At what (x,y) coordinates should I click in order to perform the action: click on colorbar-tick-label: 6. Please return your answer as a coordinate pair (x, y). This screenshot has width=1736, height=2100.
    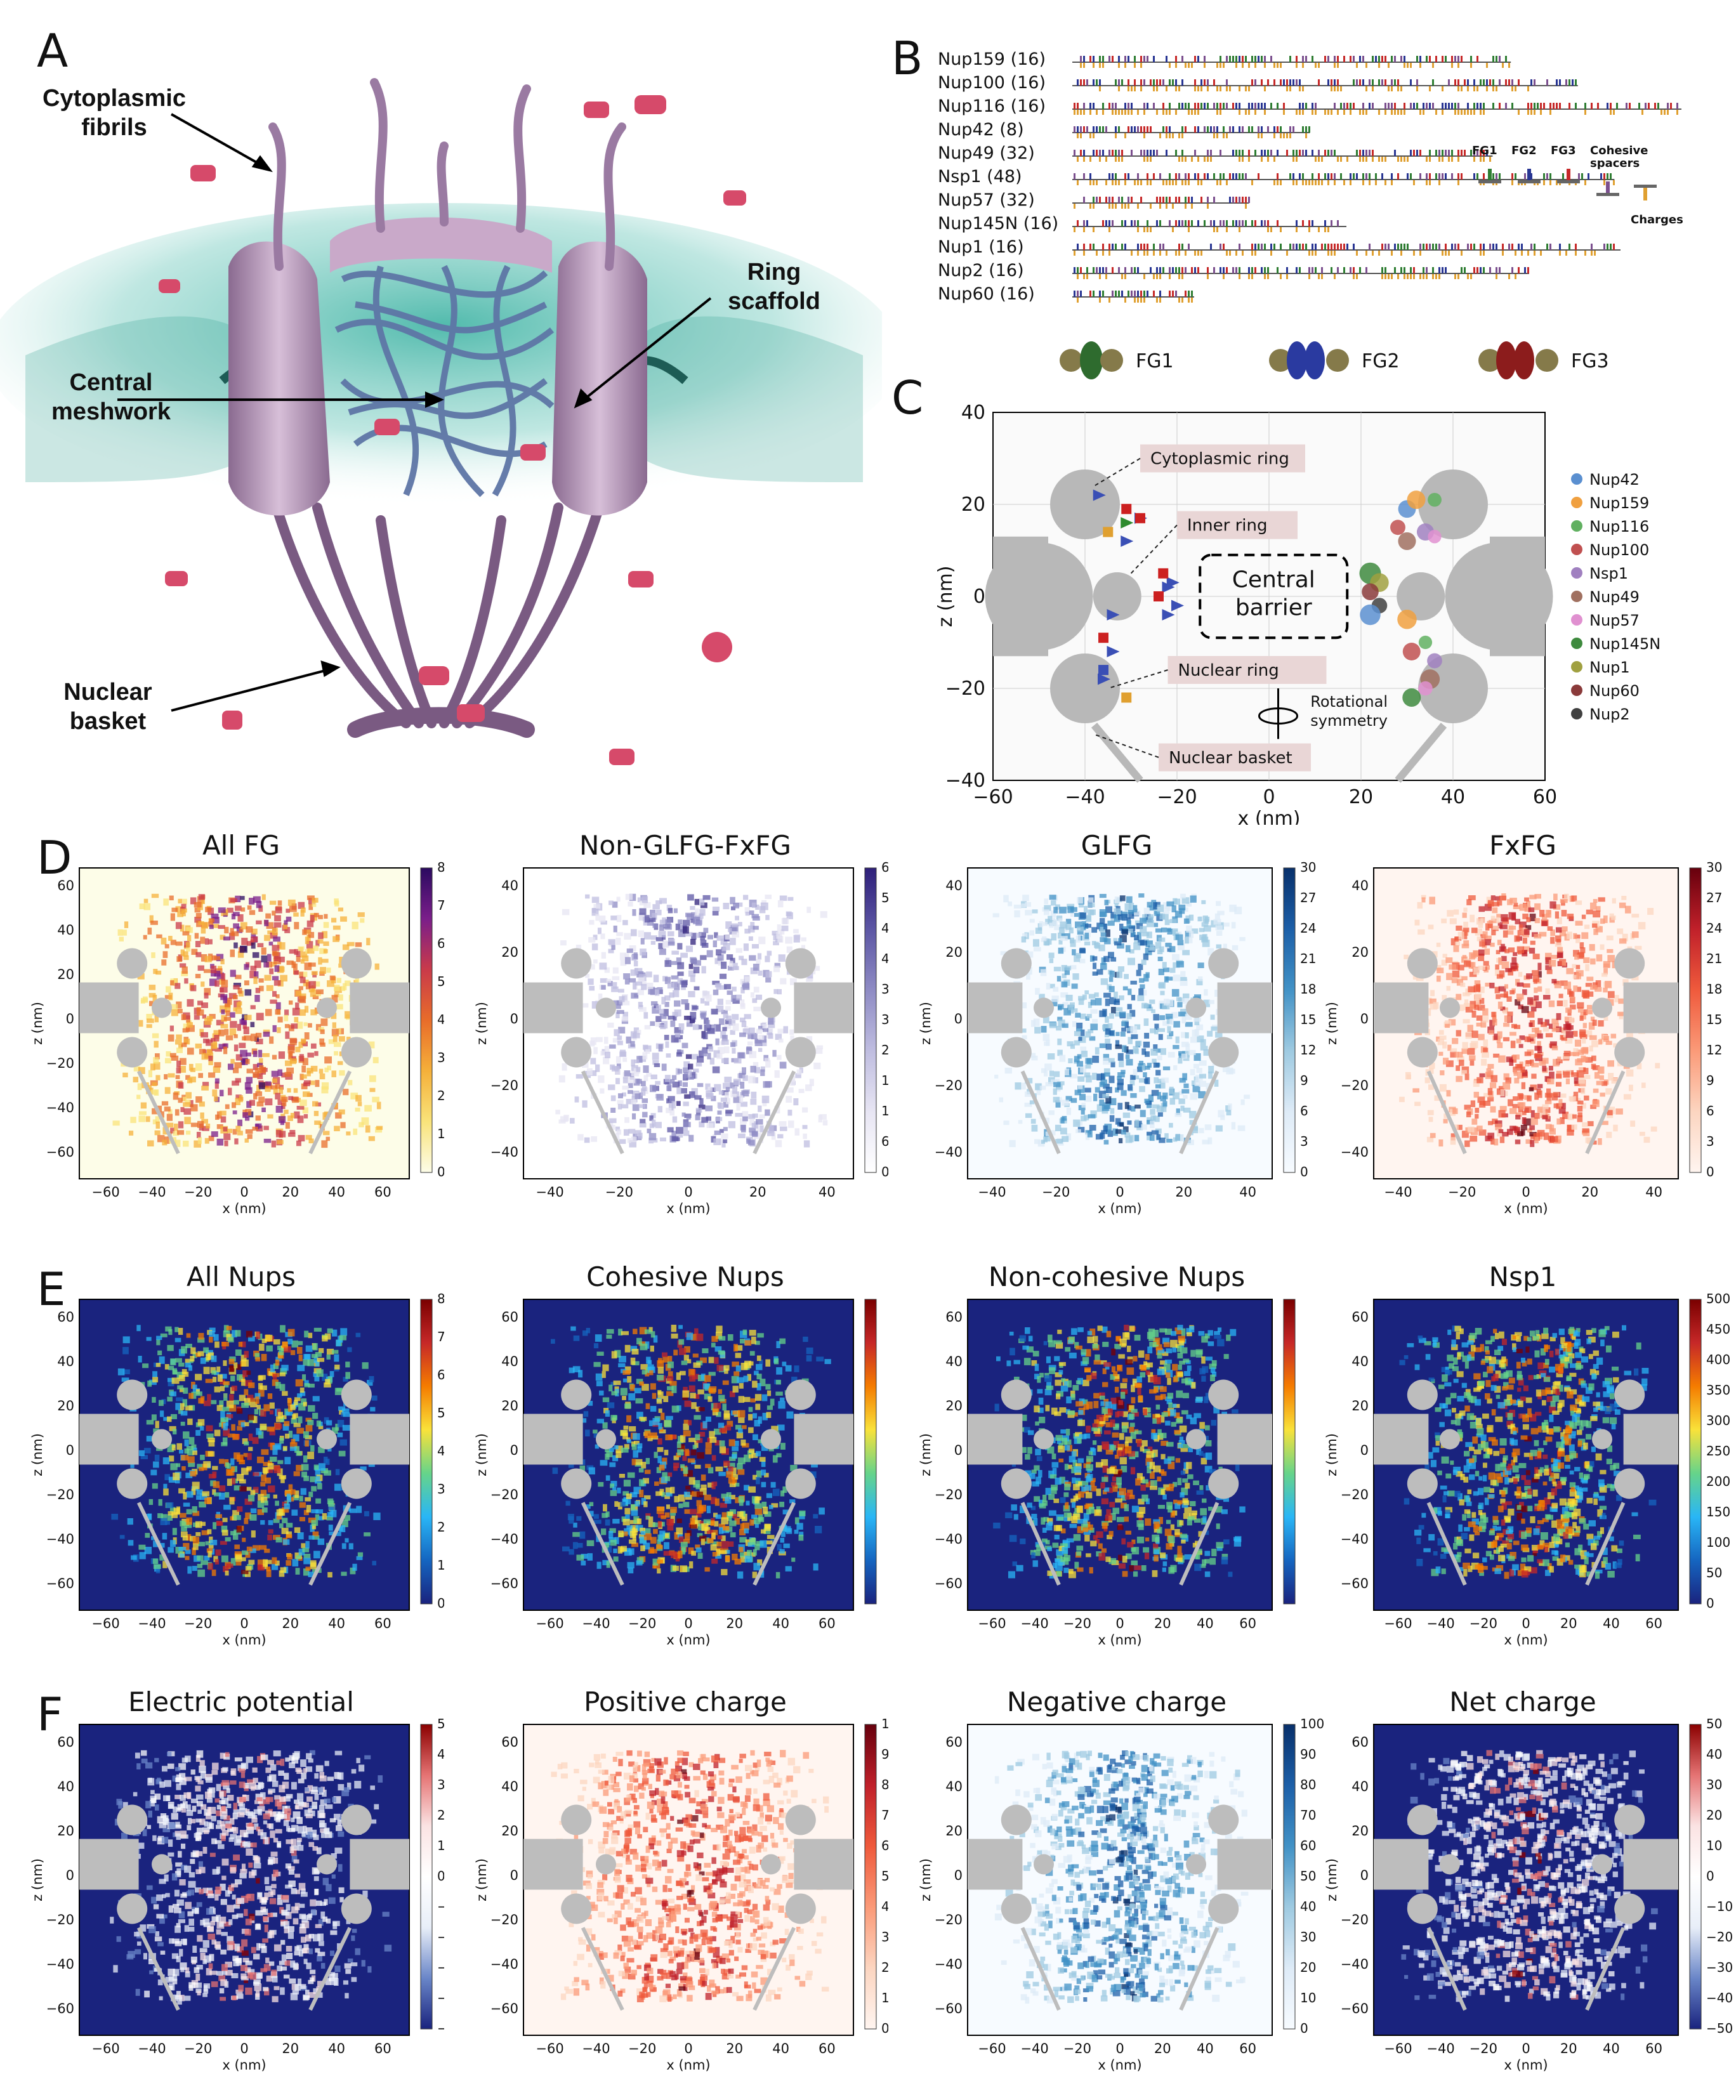
    Looking at the image, I should click on (1710, 1111).